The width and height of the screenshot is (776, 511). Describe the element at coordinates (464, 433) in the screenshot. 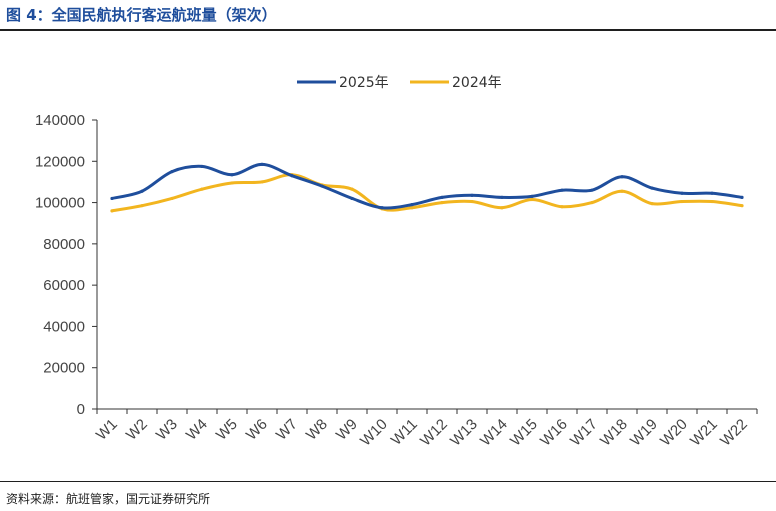

I see `x-tick-label: W13` at that location.